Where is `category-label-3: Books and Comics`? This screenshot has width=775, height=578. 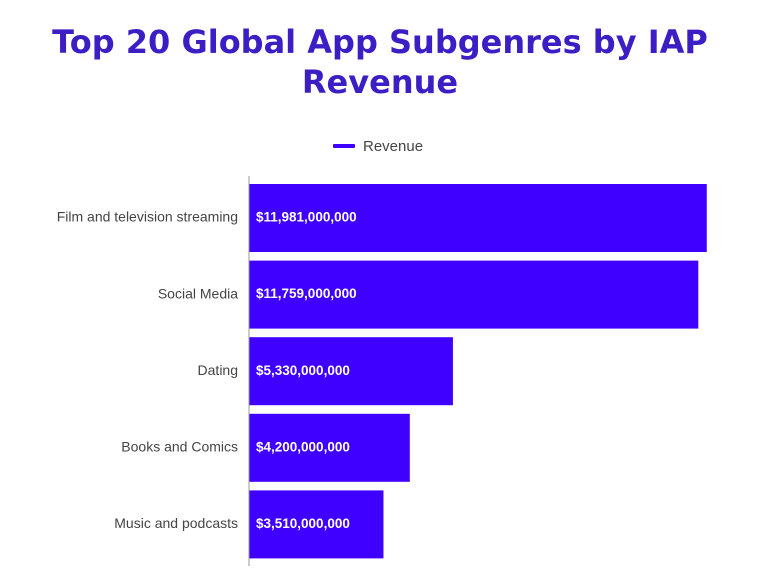 category-label-3: Books and Comics is located at coordinates (179, 447).